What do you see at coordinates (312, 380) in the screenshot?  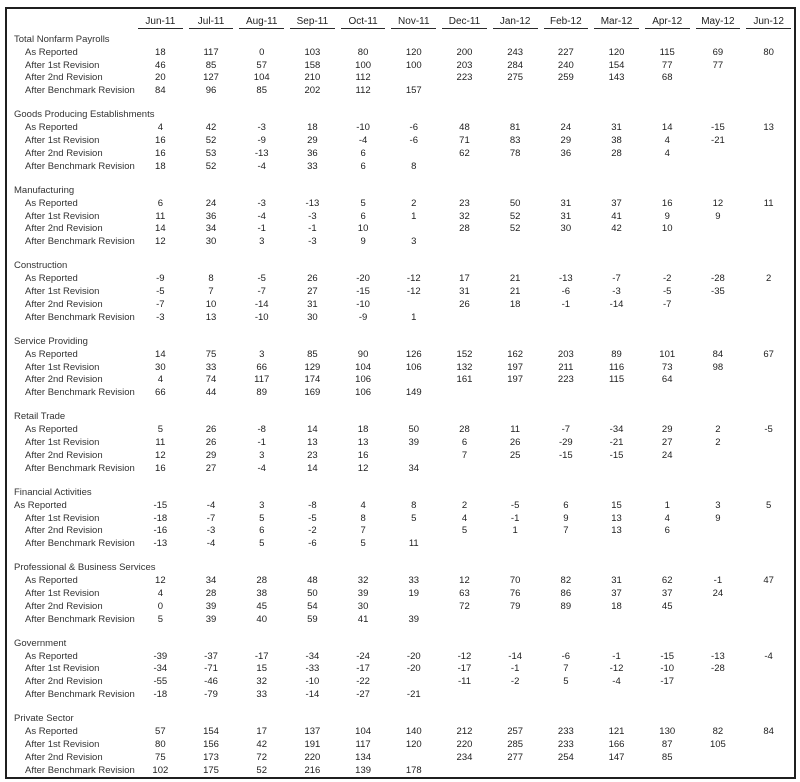 I see `value-cell: 174` at bounding box center [312, 380].